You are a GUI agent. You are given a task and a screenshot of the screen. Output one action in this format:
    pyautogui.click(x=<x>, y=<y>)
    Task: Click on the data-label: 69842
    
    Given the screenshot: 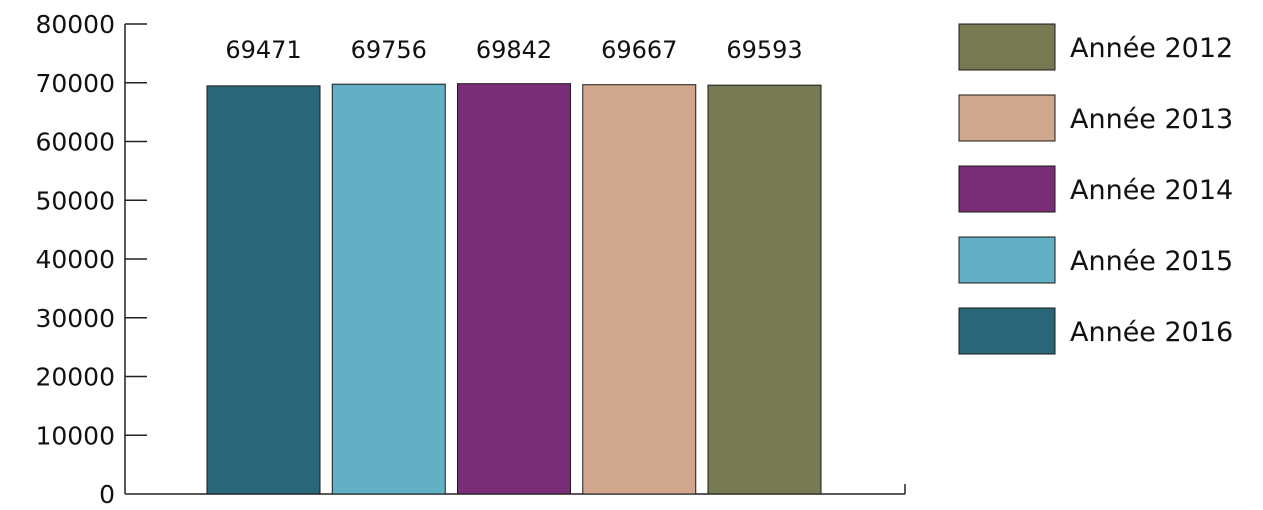 What is the action you would take?
    pyautogui.click(x=514, y=50)
    